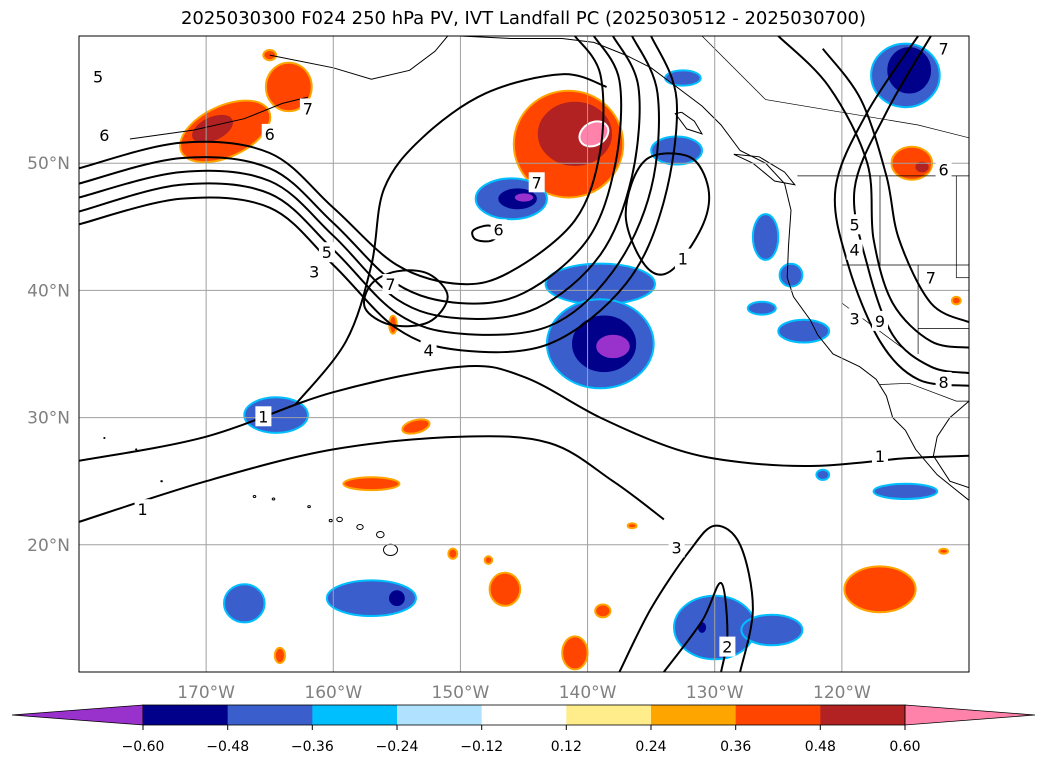 This screenshot has width=1047, height=765. I want to click on contour-label: 9, so click(880, 321).